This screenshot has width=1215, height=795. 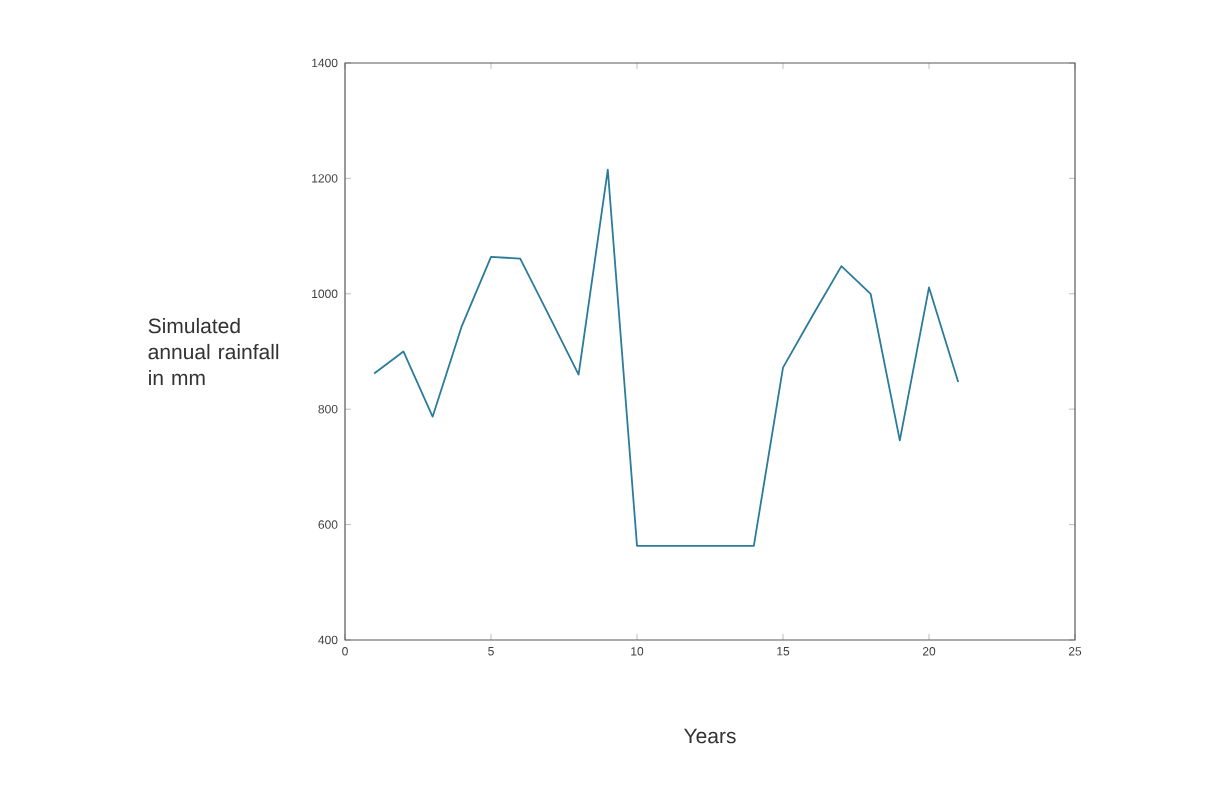 What do you see at coordinates (710, 736) in the screenshot?
I see `x-axis-title: Years` at bounding box center [710, 736].